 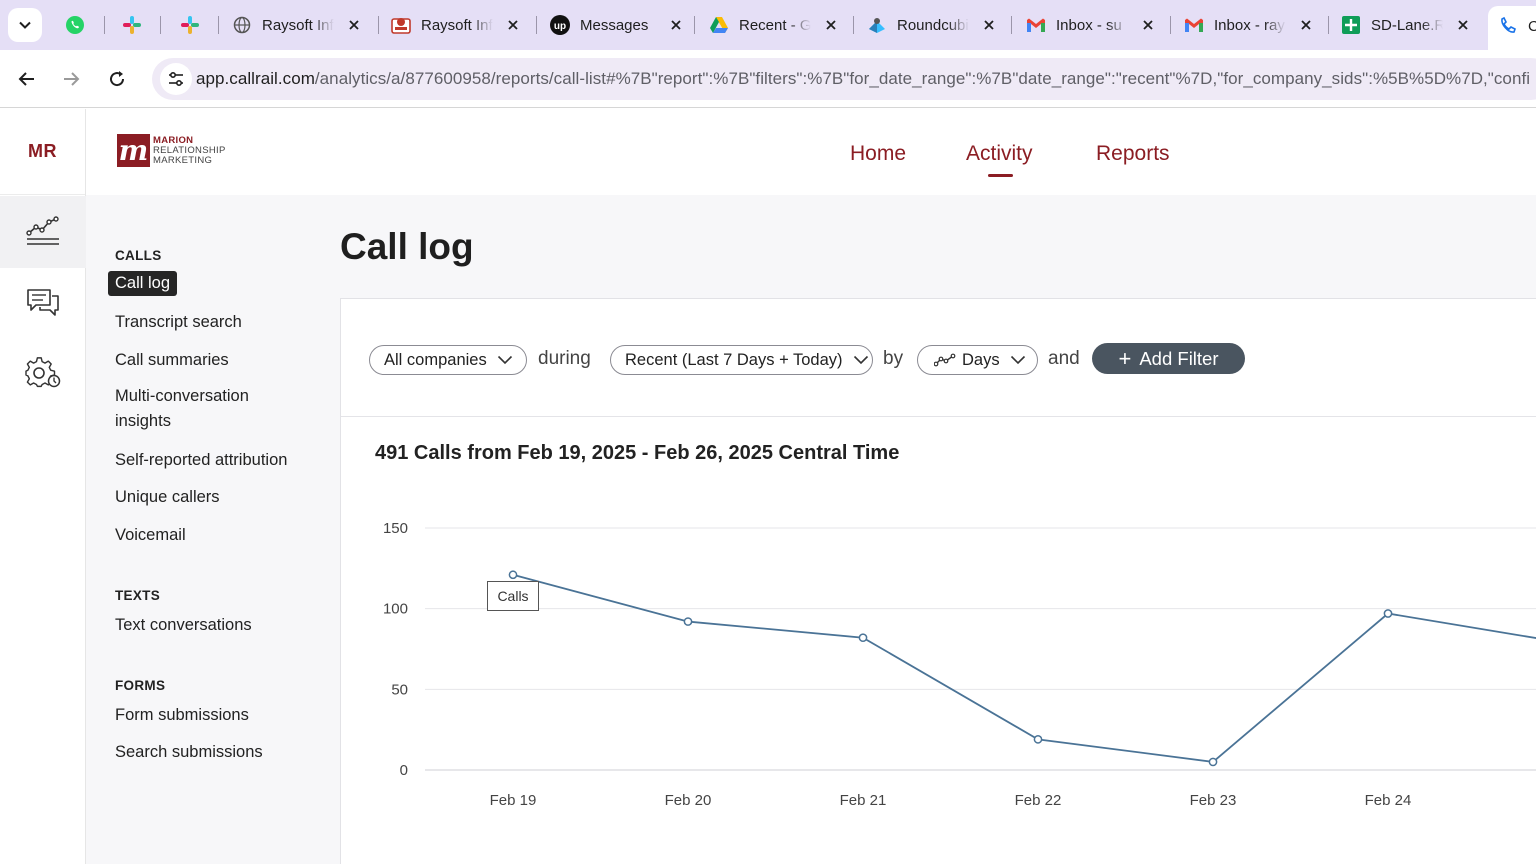 What do you see at coordinates (564, 358) in the screenshot?
I see `during-label: during` at bounding box center [564, 358].